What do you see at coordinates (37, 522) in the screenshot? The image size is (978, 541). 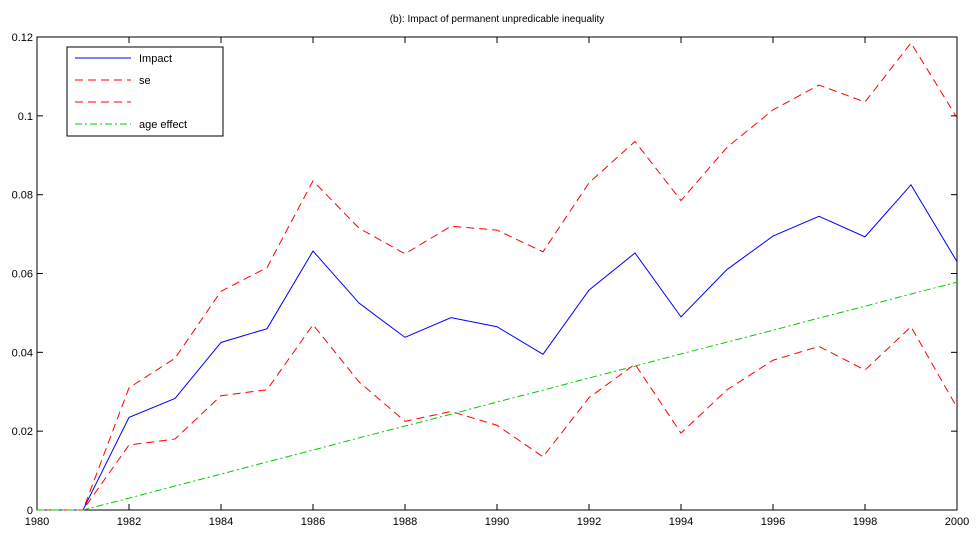 I see `x-tick-label: 1980` at bounding box center [37, 522].